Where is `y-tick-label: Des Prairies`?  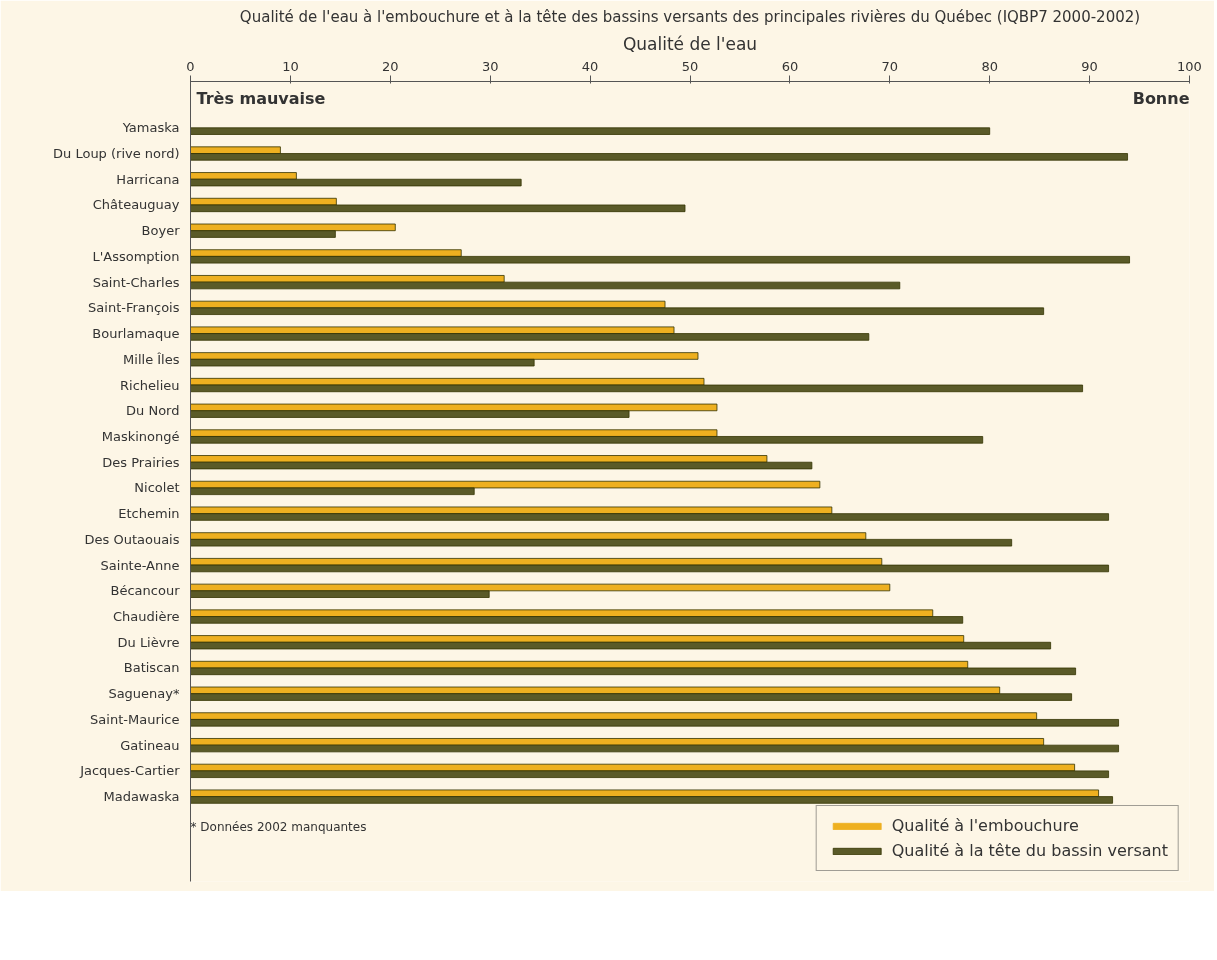 y-tick-label: Des Prairies is located at coordinates (141, 462).